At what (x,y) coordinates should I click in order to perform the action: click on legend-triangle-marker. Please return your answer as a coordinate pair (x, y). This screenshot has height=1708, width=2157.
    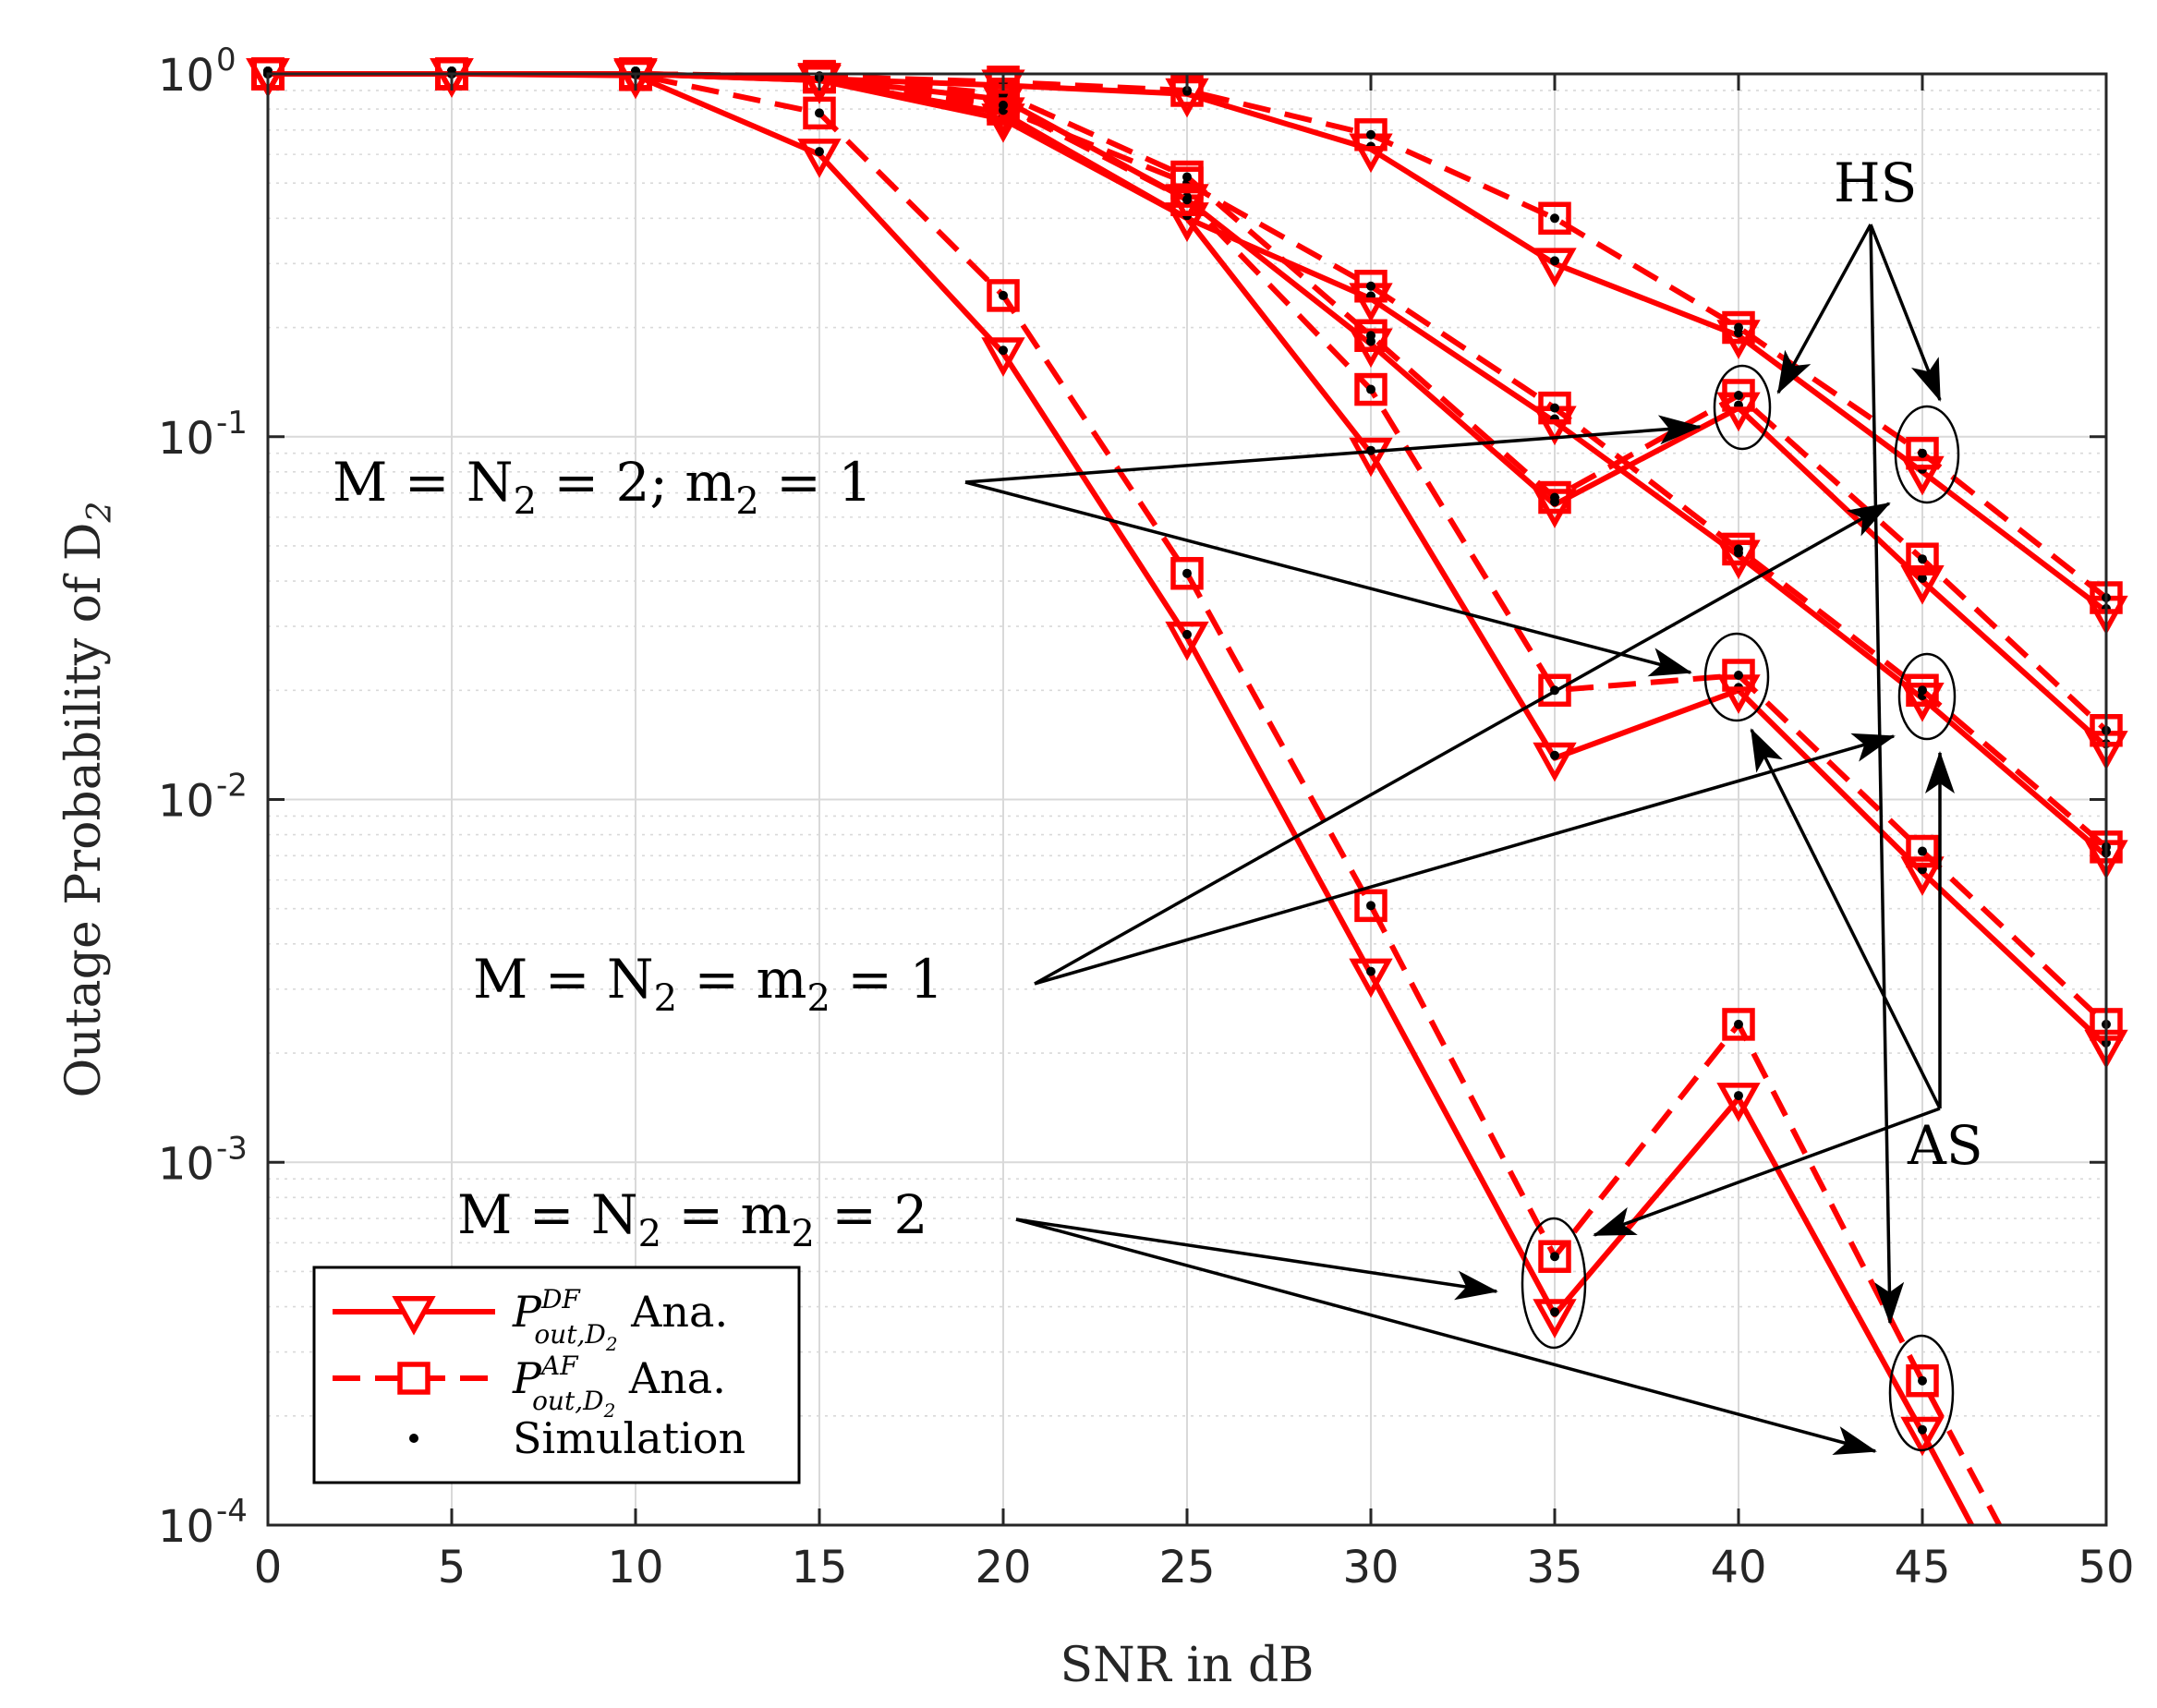
    Looking at the image, I should click on (414, 1316).